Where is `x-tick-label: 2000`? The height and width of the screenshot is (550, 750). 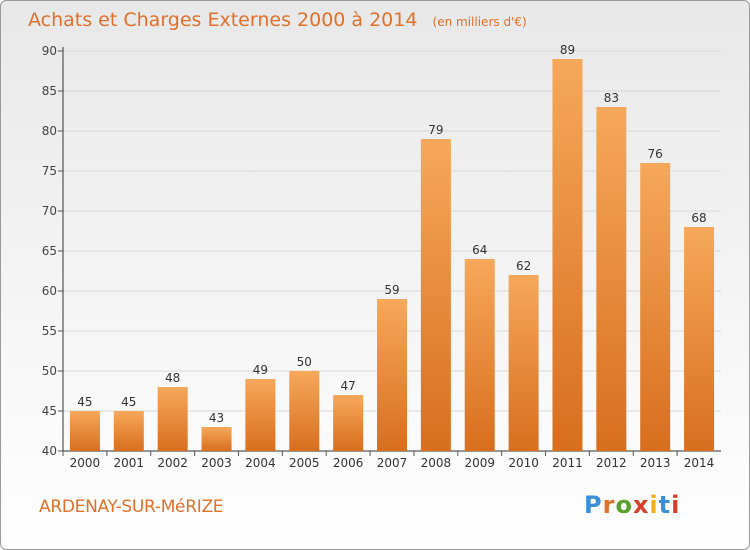 x-tick-label: 2000 is located at coordinates (85, 463).